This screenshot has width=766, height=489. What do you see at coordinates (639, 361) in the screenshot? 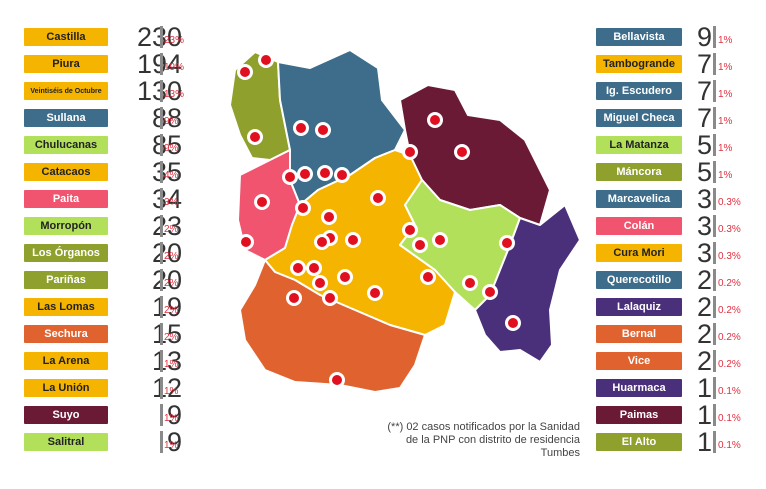
I see `district-name: Vice` at bounding box center [639, 361].